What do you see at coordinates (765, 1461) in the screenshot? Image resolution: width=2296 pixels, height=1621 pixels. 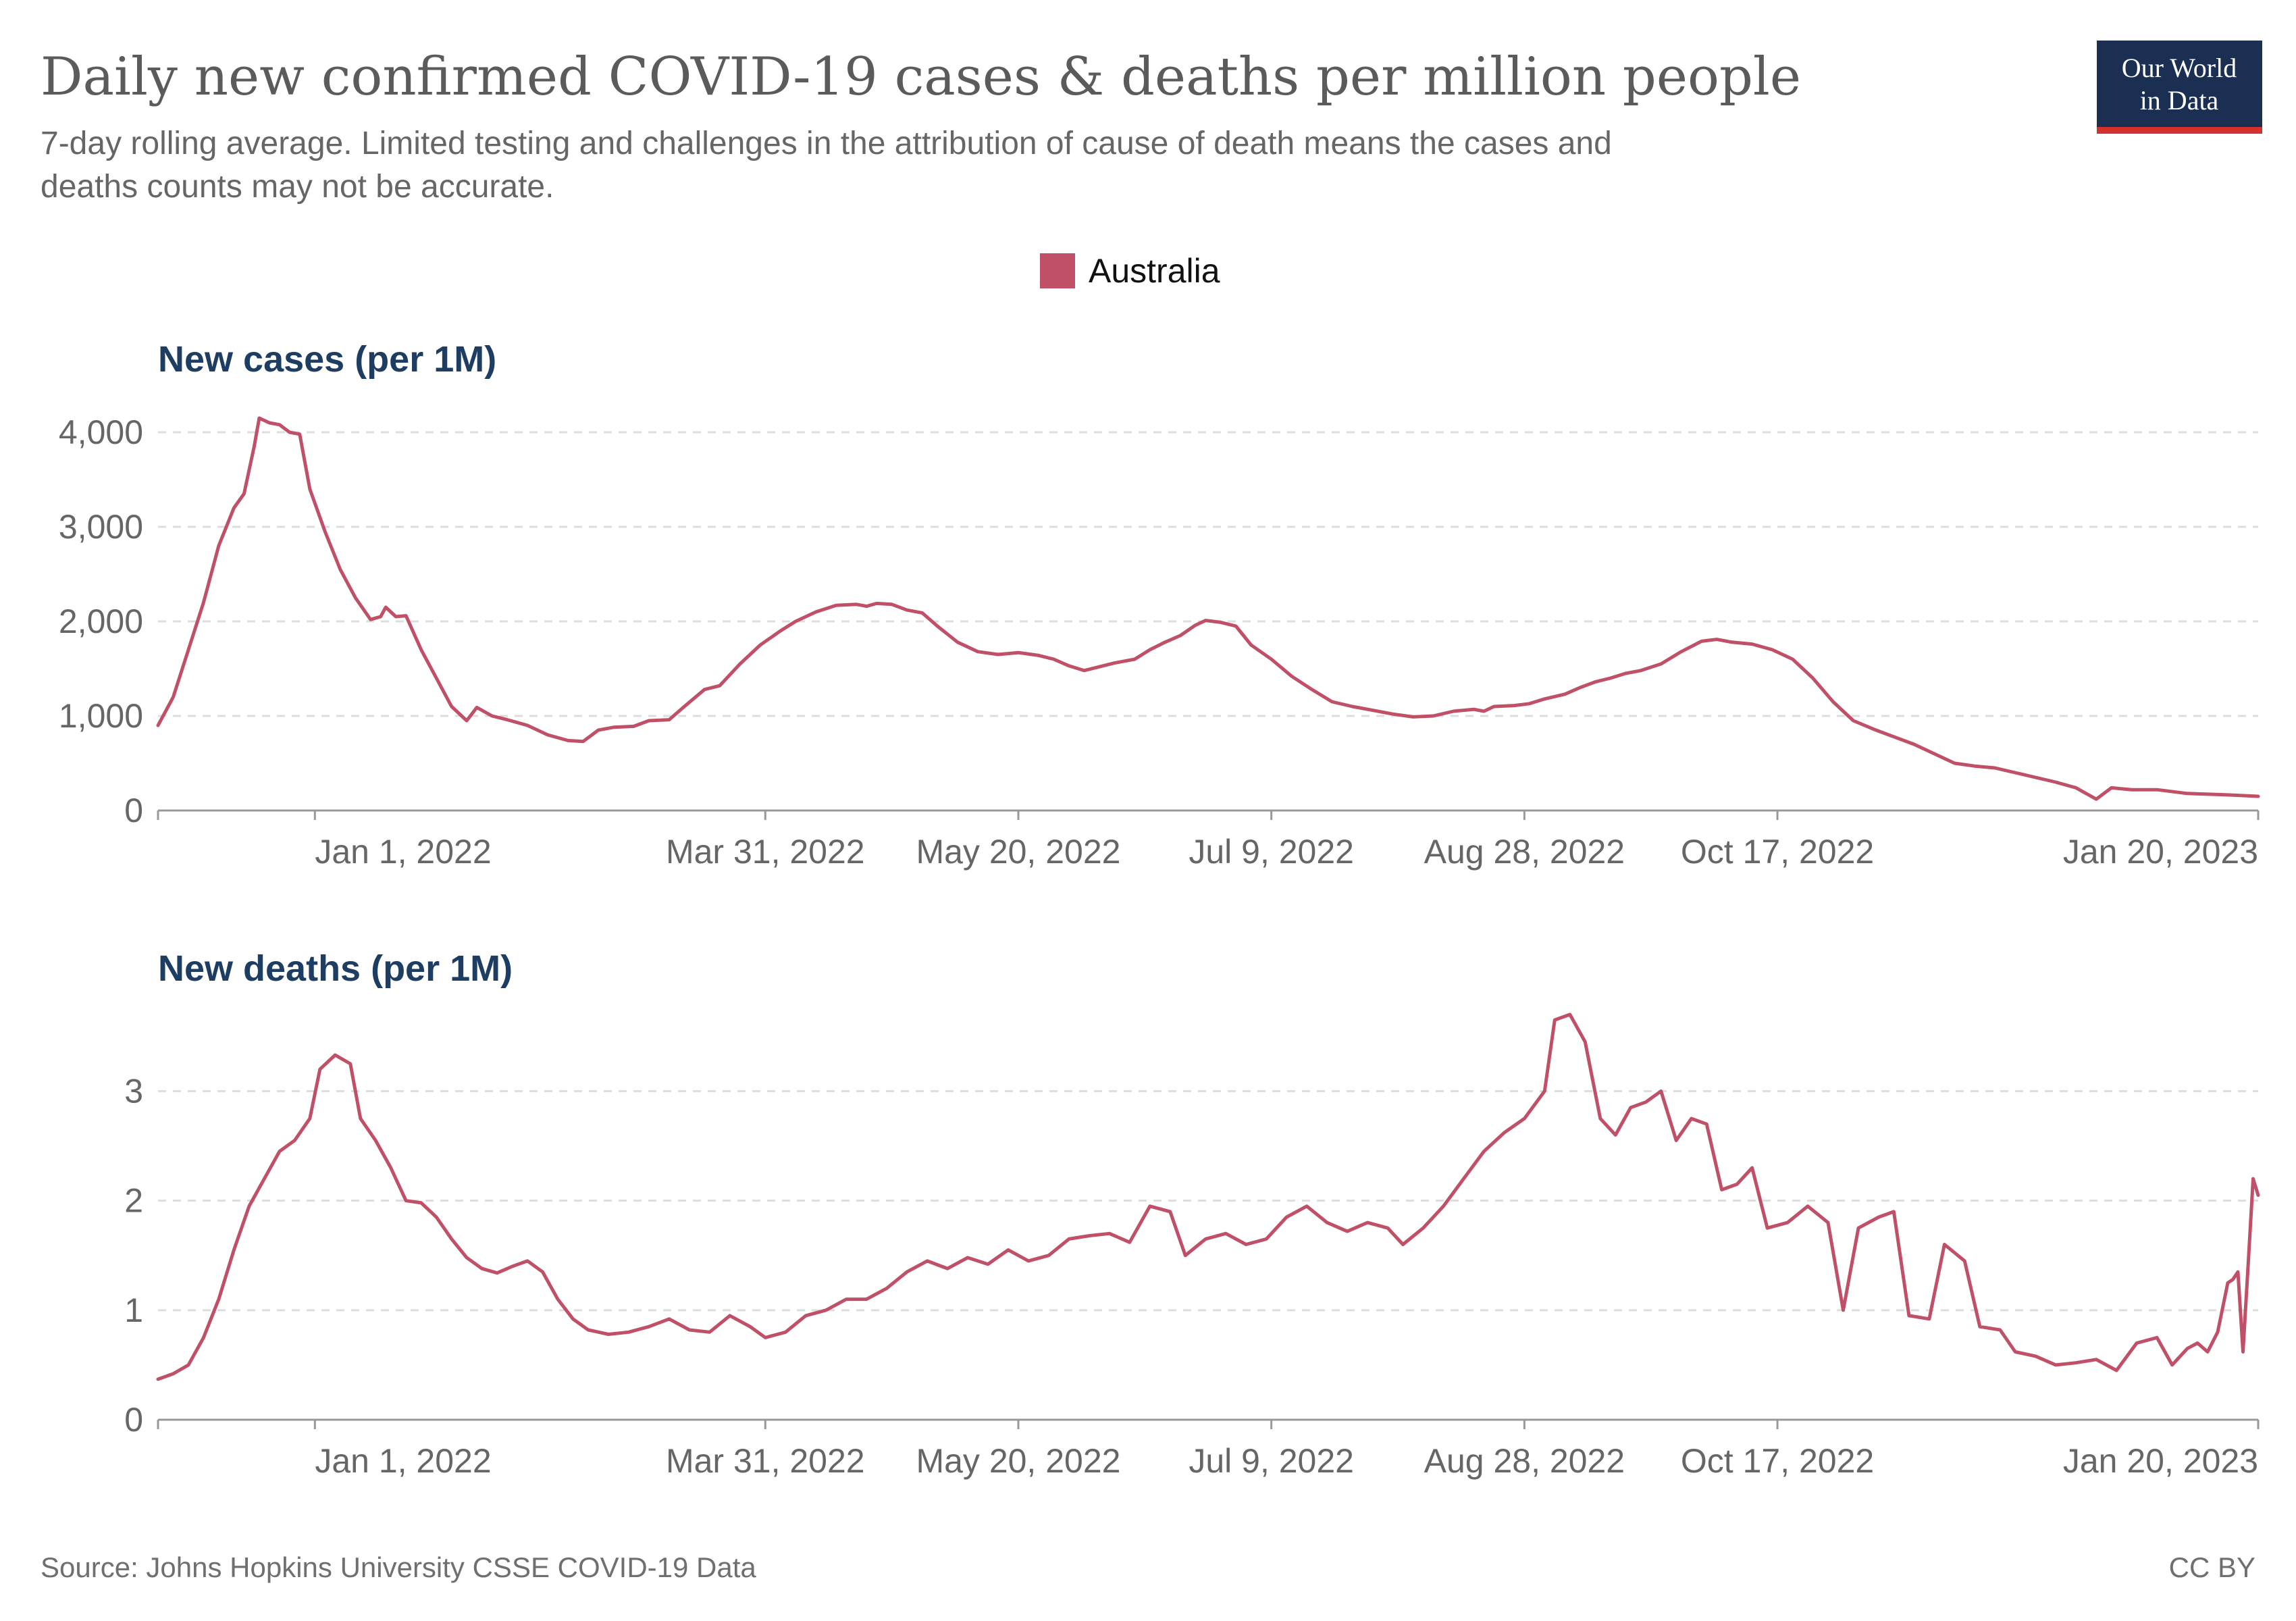 I see `x-tick-label-deaths-1: Mar 31, 2022` at bounding box center [765, 1461].